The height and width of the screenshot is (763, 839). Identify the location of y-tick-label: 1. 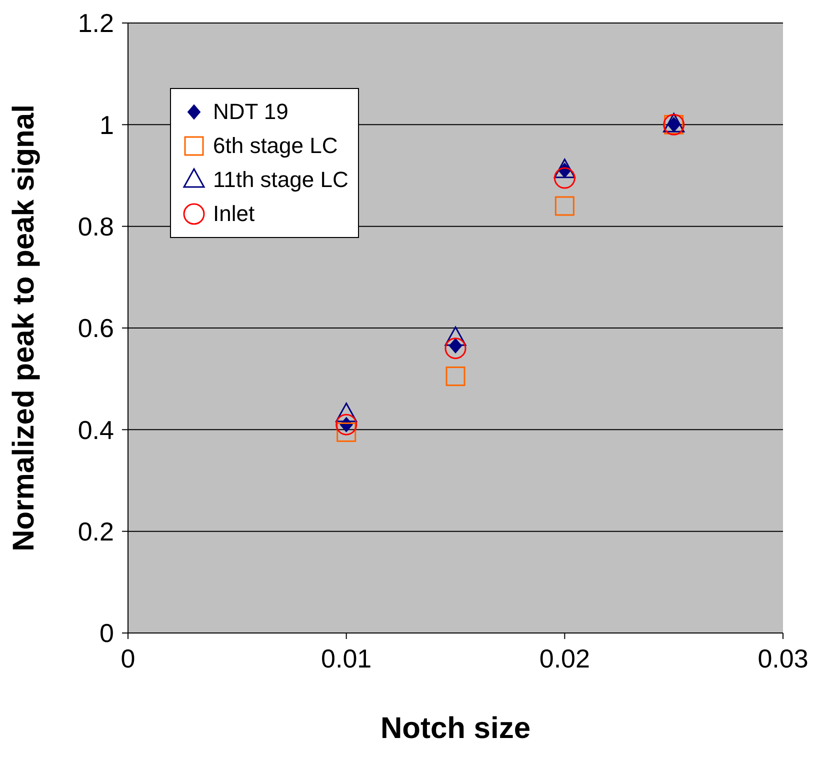
(107, 125).